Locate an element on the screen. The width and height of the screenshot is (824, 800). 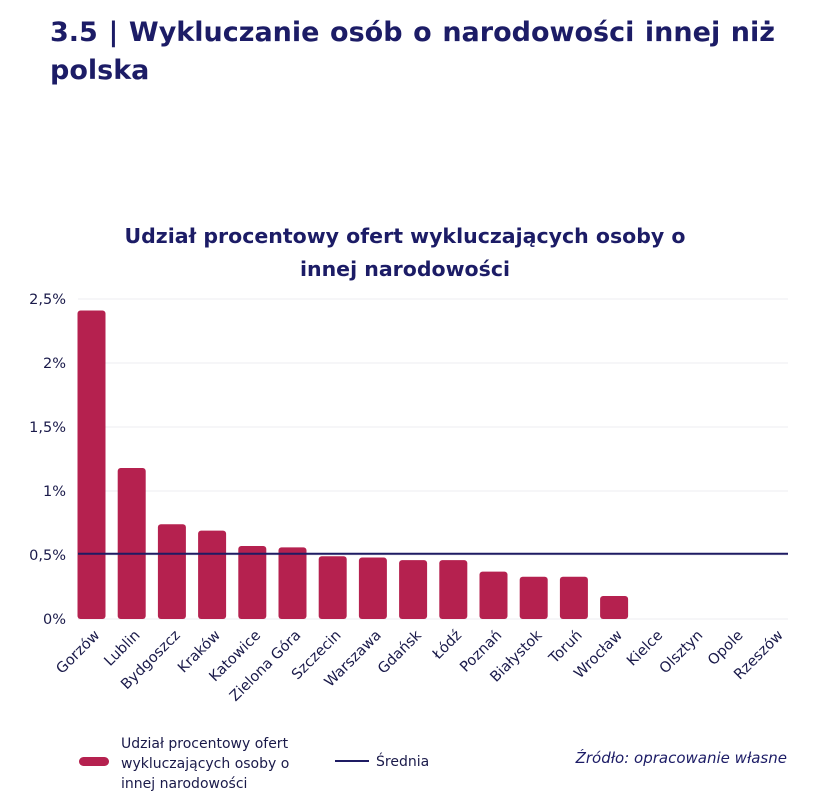
legend-bar-swatch is located at coordinates (94, 761).